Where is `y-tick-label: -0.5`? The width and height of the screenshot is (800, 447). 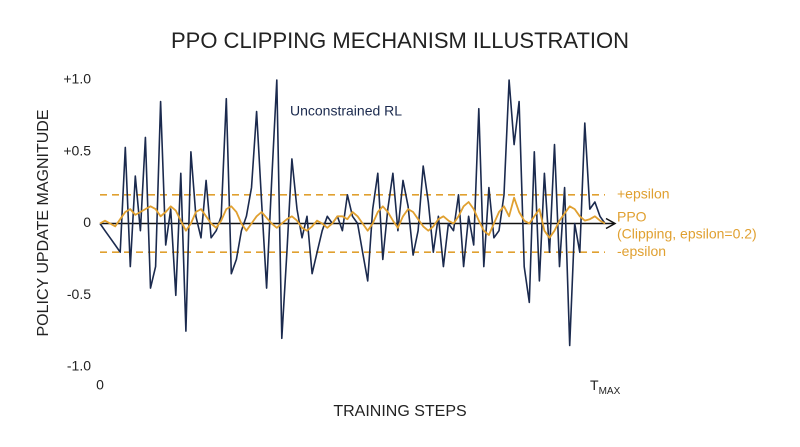 y-tick-label: -0.5 is located at coordinates (79, 294).